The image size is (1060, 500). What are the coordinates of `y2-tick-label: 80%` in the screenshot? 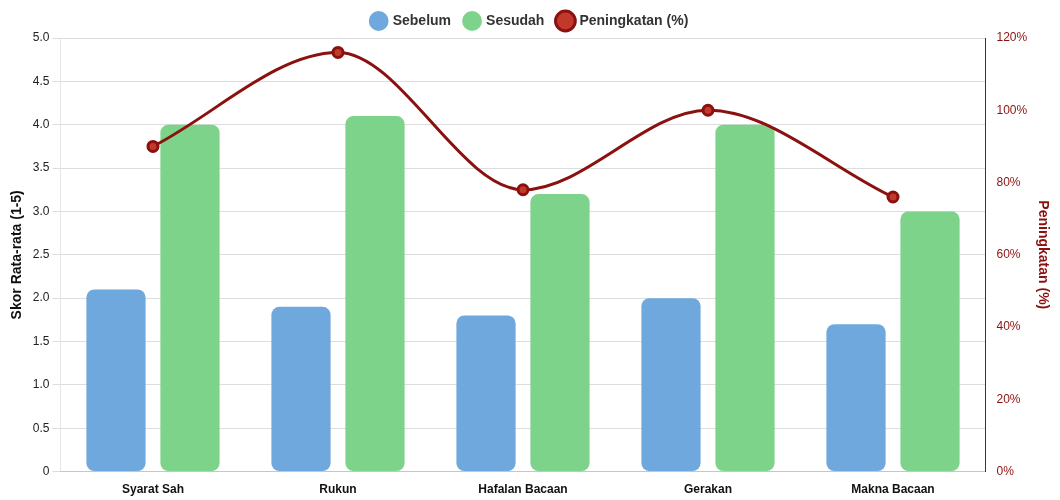 It's located at (1008, 181).